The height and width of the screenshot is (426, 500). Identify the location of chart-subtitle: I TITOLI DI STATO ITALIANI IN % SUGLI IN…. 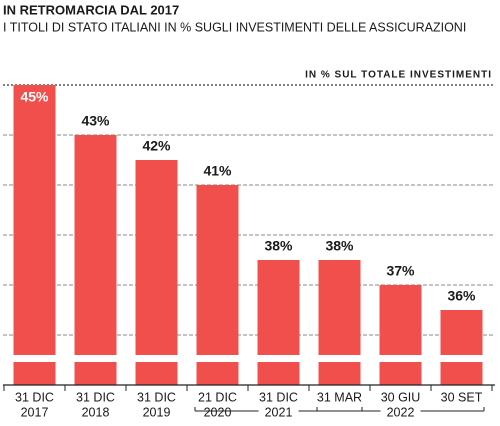
(234, 27).